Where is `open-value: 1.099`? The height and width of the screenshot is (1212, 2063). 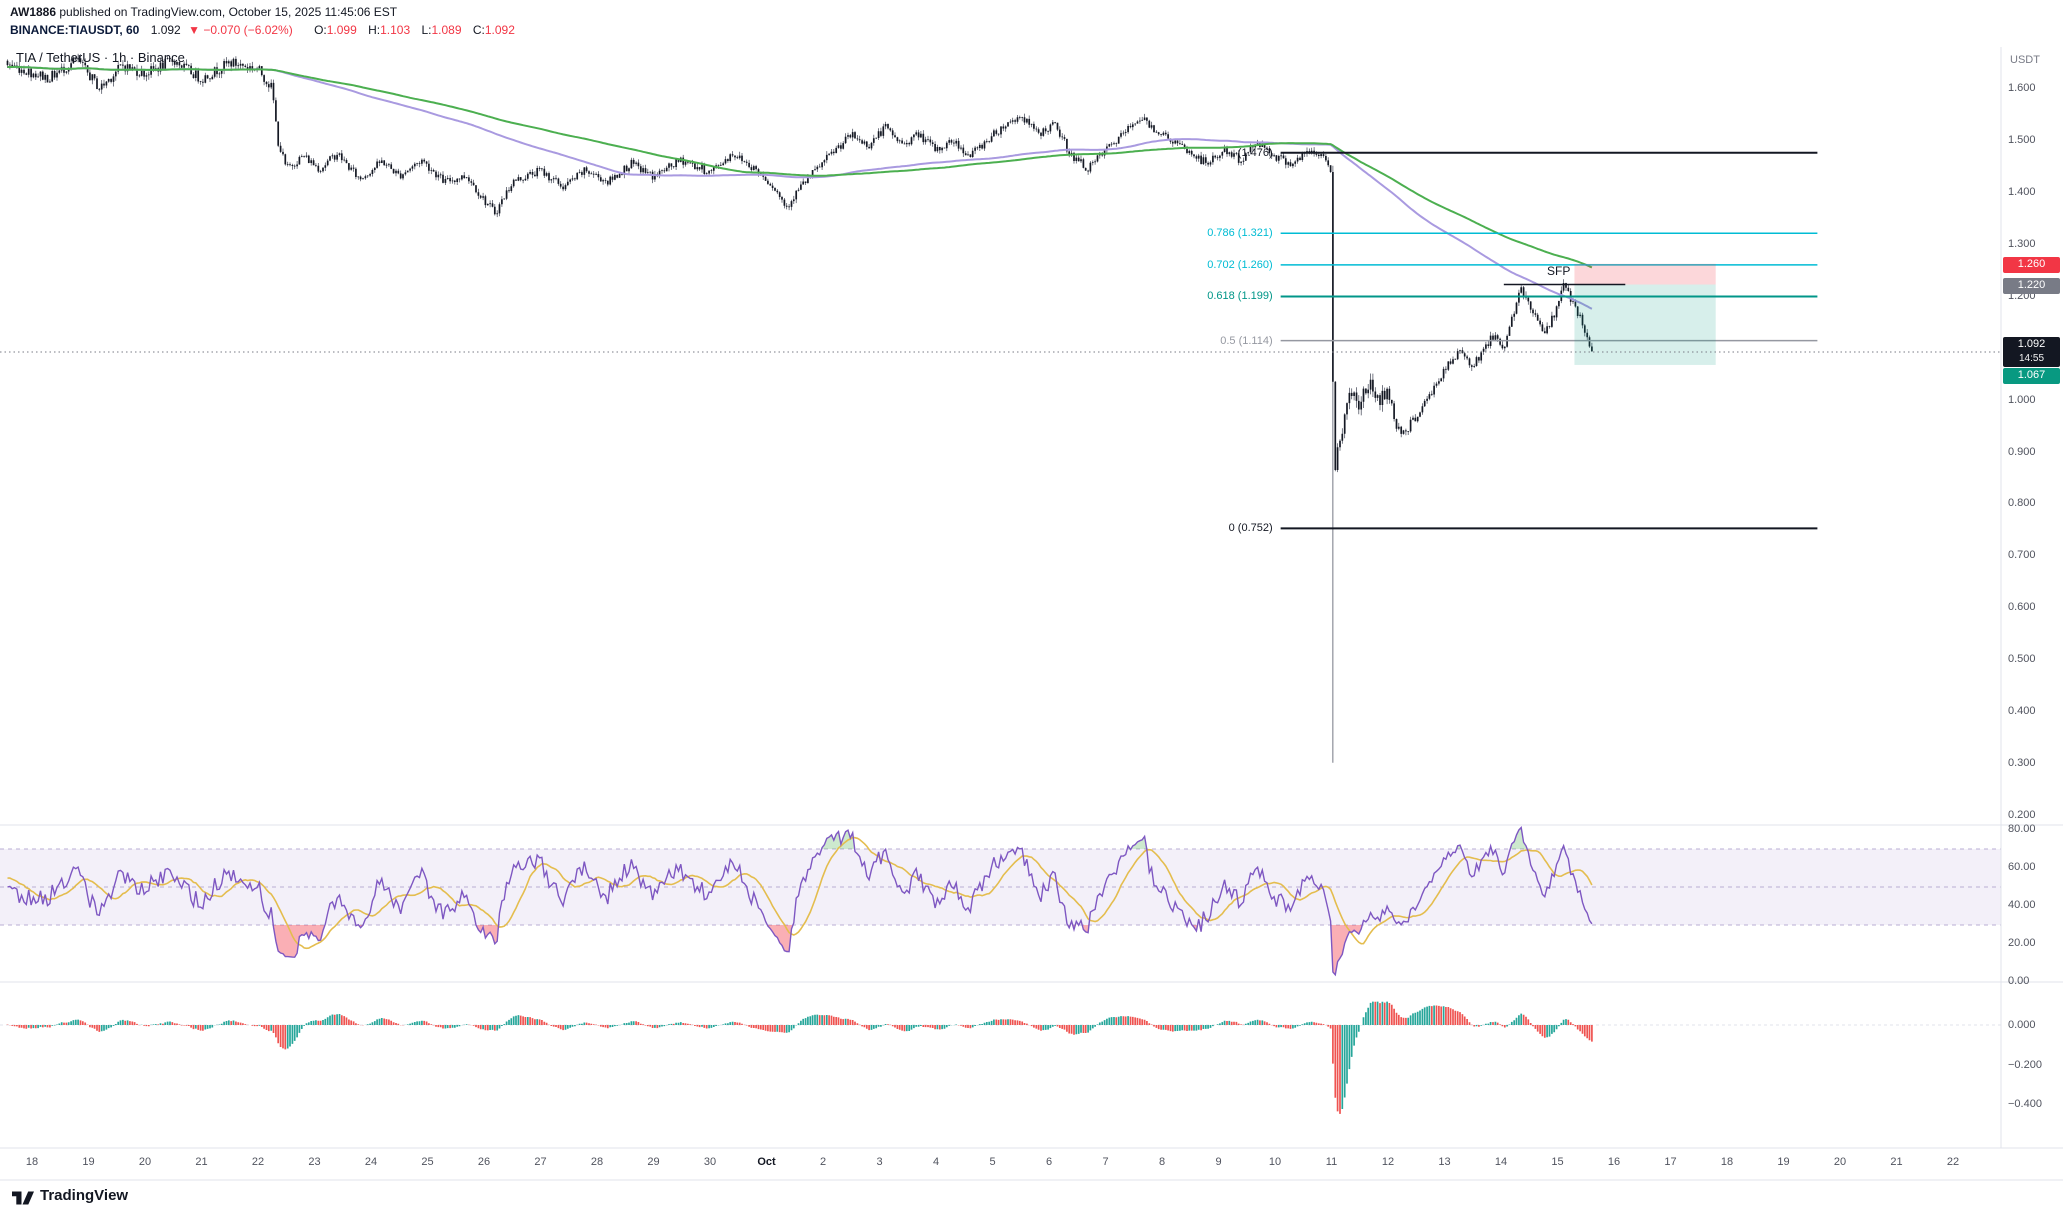
open-value: 1.099 is located at coordinates (341, 30).